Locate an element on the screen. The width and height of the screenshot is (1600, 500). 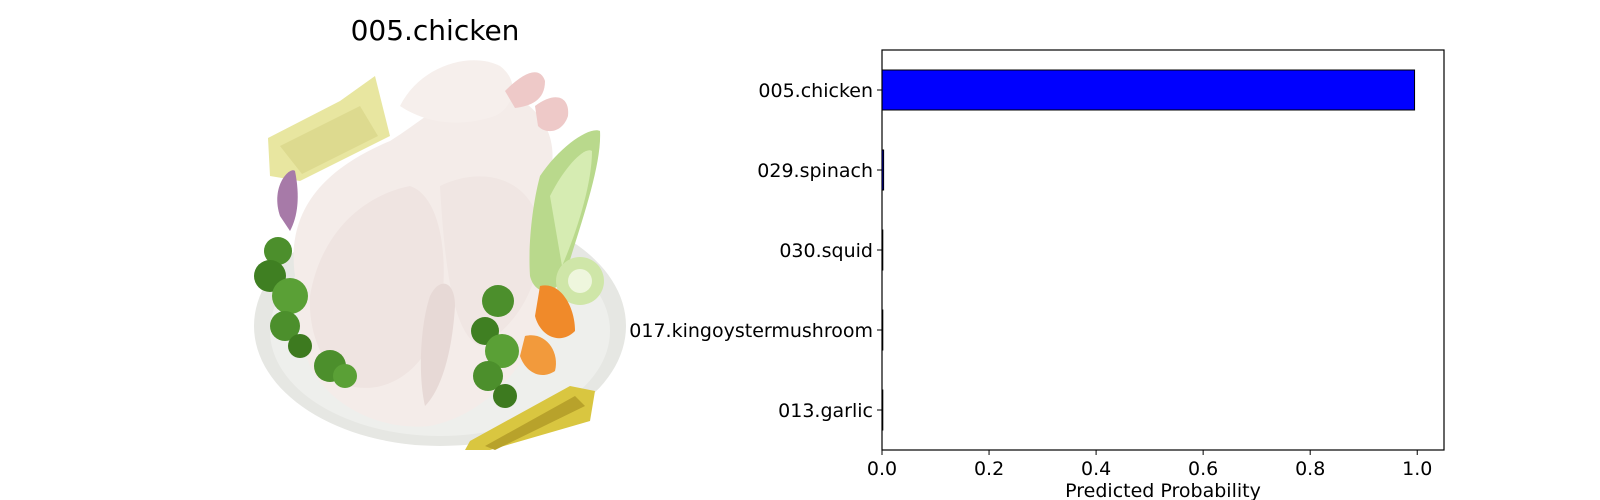
y-tick-label: 005.chicken is located at coordinates (815, 91).